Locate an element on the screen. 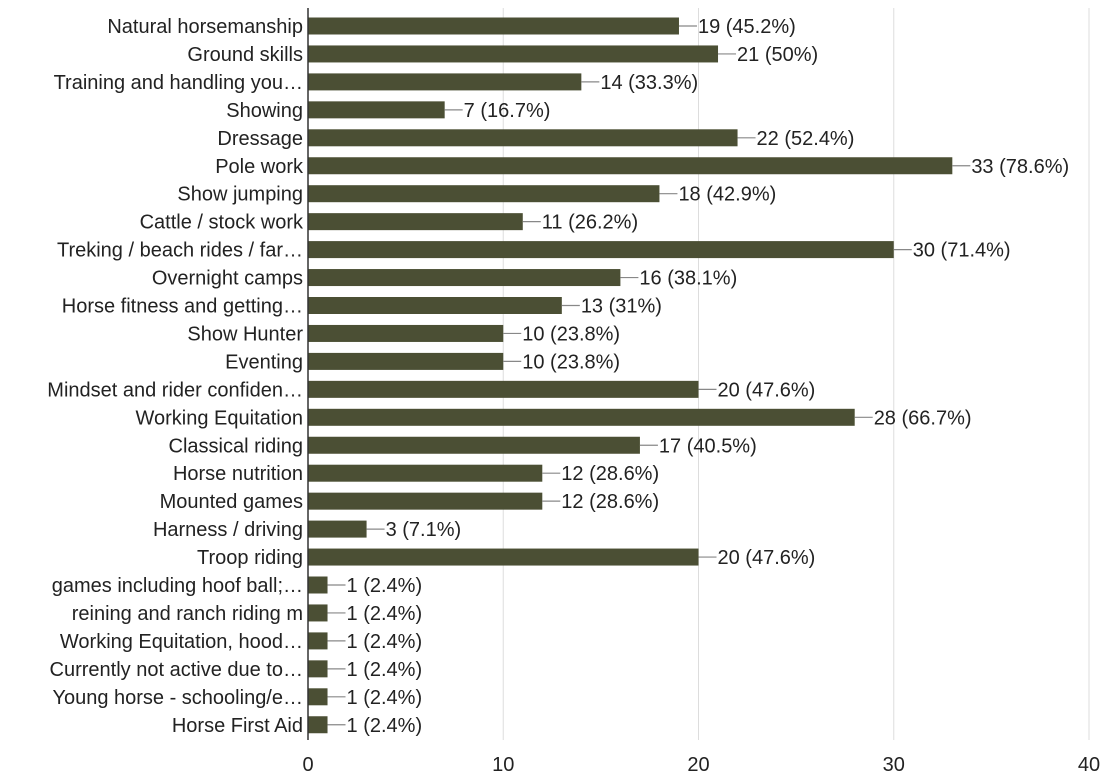  data-label: 22 (52.4%) is located at coordinates (806, 139).